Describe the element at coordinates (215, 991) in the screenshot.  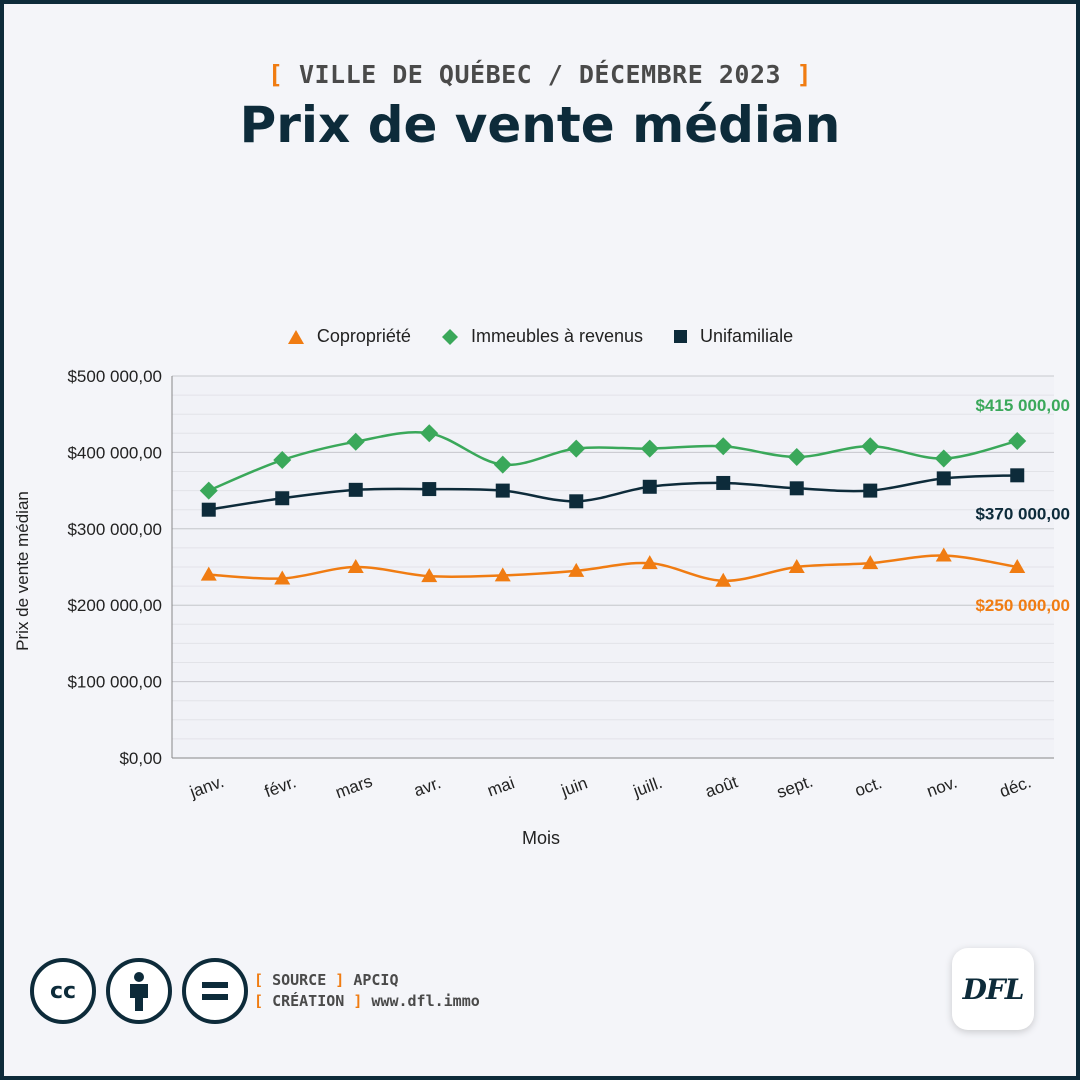
I see `no-derivatives-equals-icon` at that location.